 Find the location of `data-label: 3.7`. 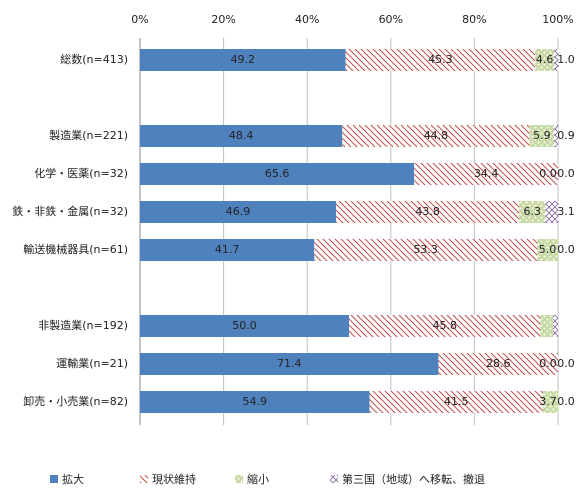

data-label: 3.7 is located at coordinates (548, 401).